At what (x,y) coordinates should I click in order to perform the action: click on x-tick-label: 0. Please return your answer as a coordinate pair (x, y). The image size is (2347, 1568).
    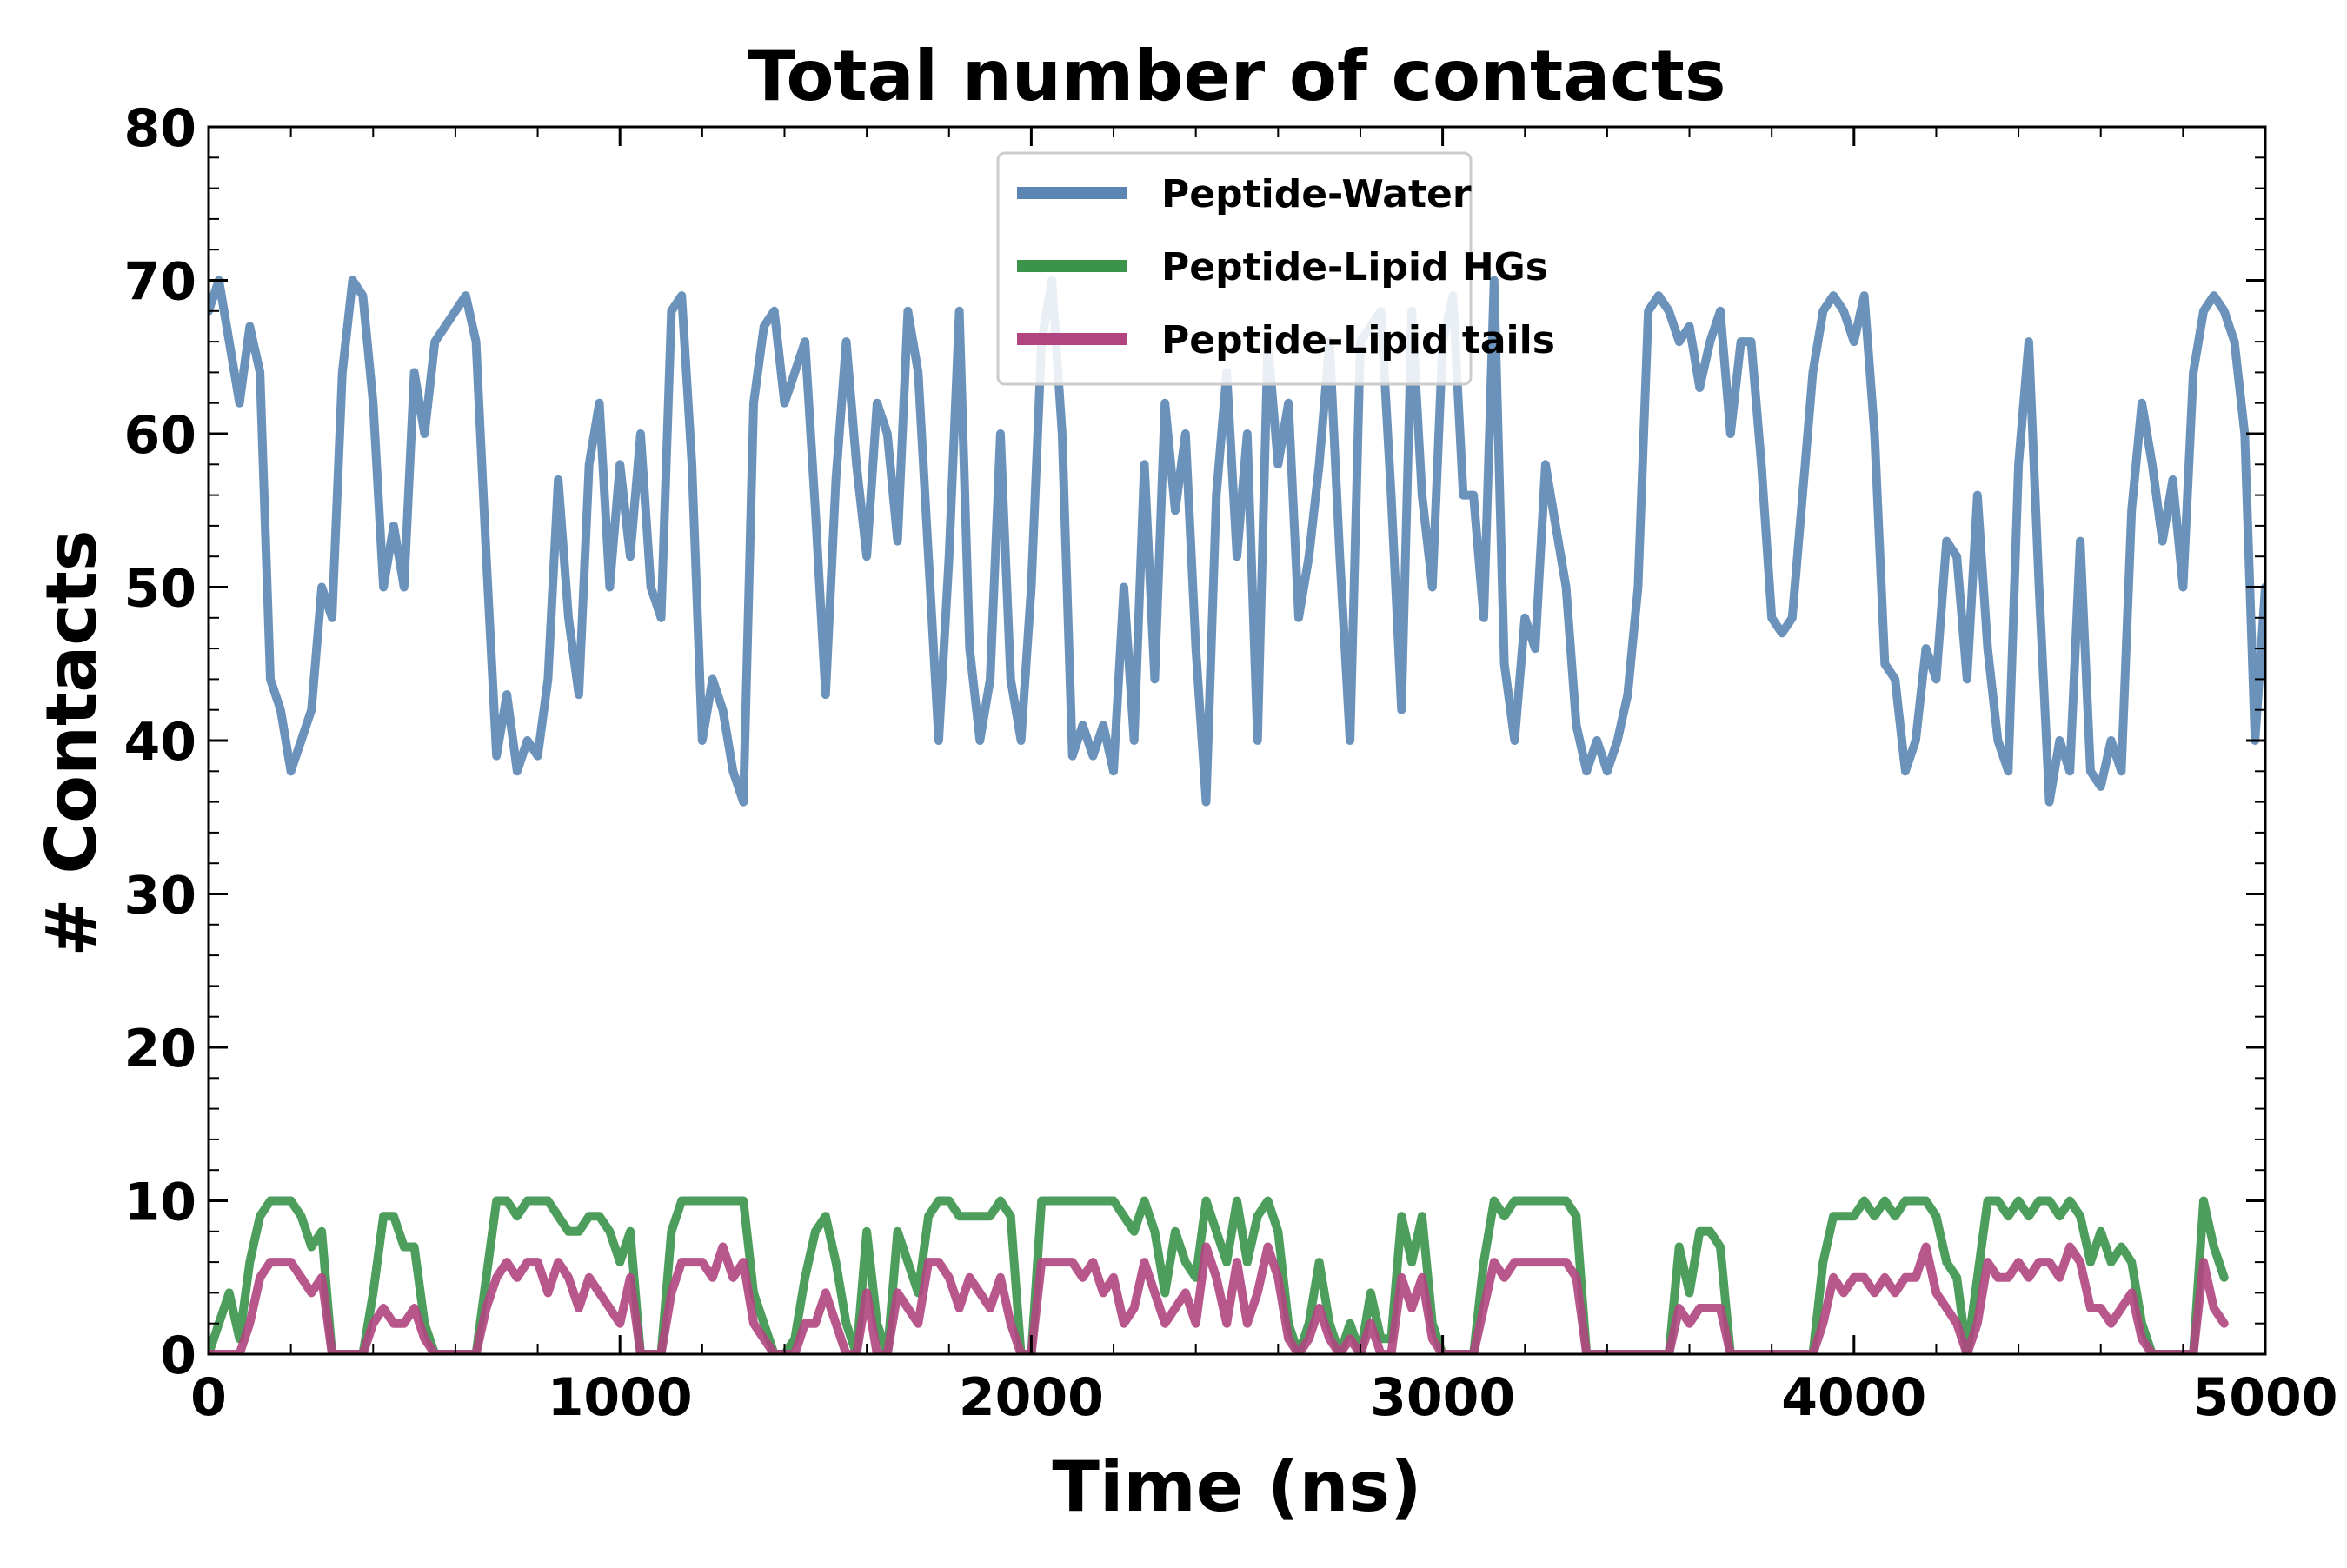
    Looking at the image, I should click on (208, 1397).